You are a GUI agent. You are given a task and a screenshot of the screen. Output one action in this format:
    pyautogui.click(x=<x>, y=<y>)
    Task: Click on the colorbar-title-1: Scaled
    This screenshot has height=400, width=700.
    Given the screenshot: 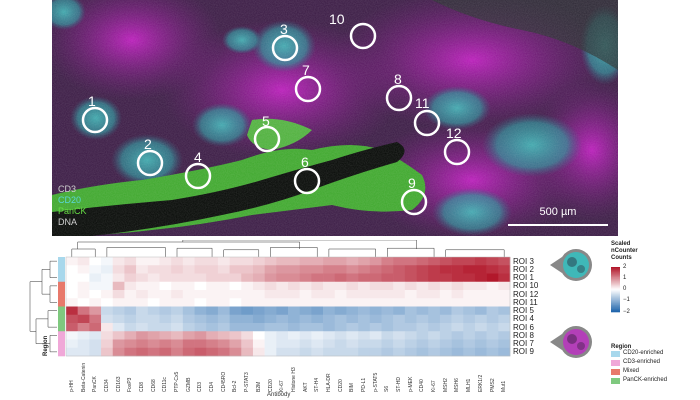 What is the action you would take?
    pyautogui.click(x=621, y=244)
    